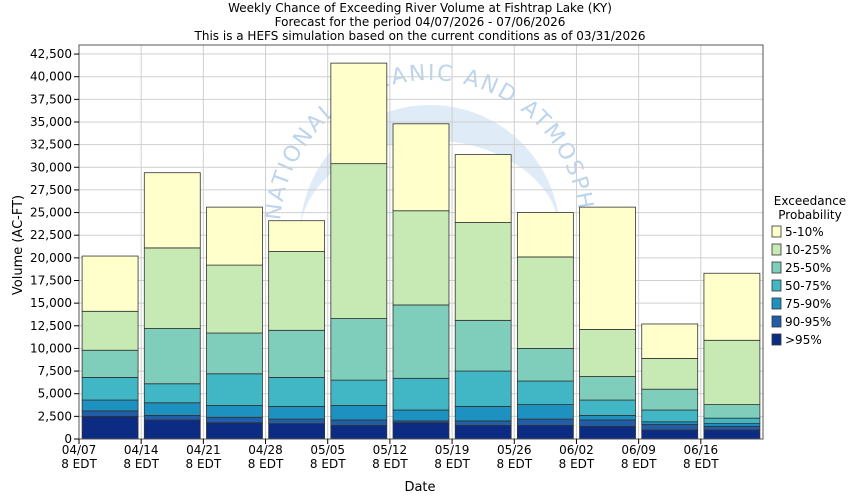 The width and height of the screenshot is (850, 504). Describe the element at coordinates (808, 322) in the screenshot. I see `legend-label: 90-95%` at that location.